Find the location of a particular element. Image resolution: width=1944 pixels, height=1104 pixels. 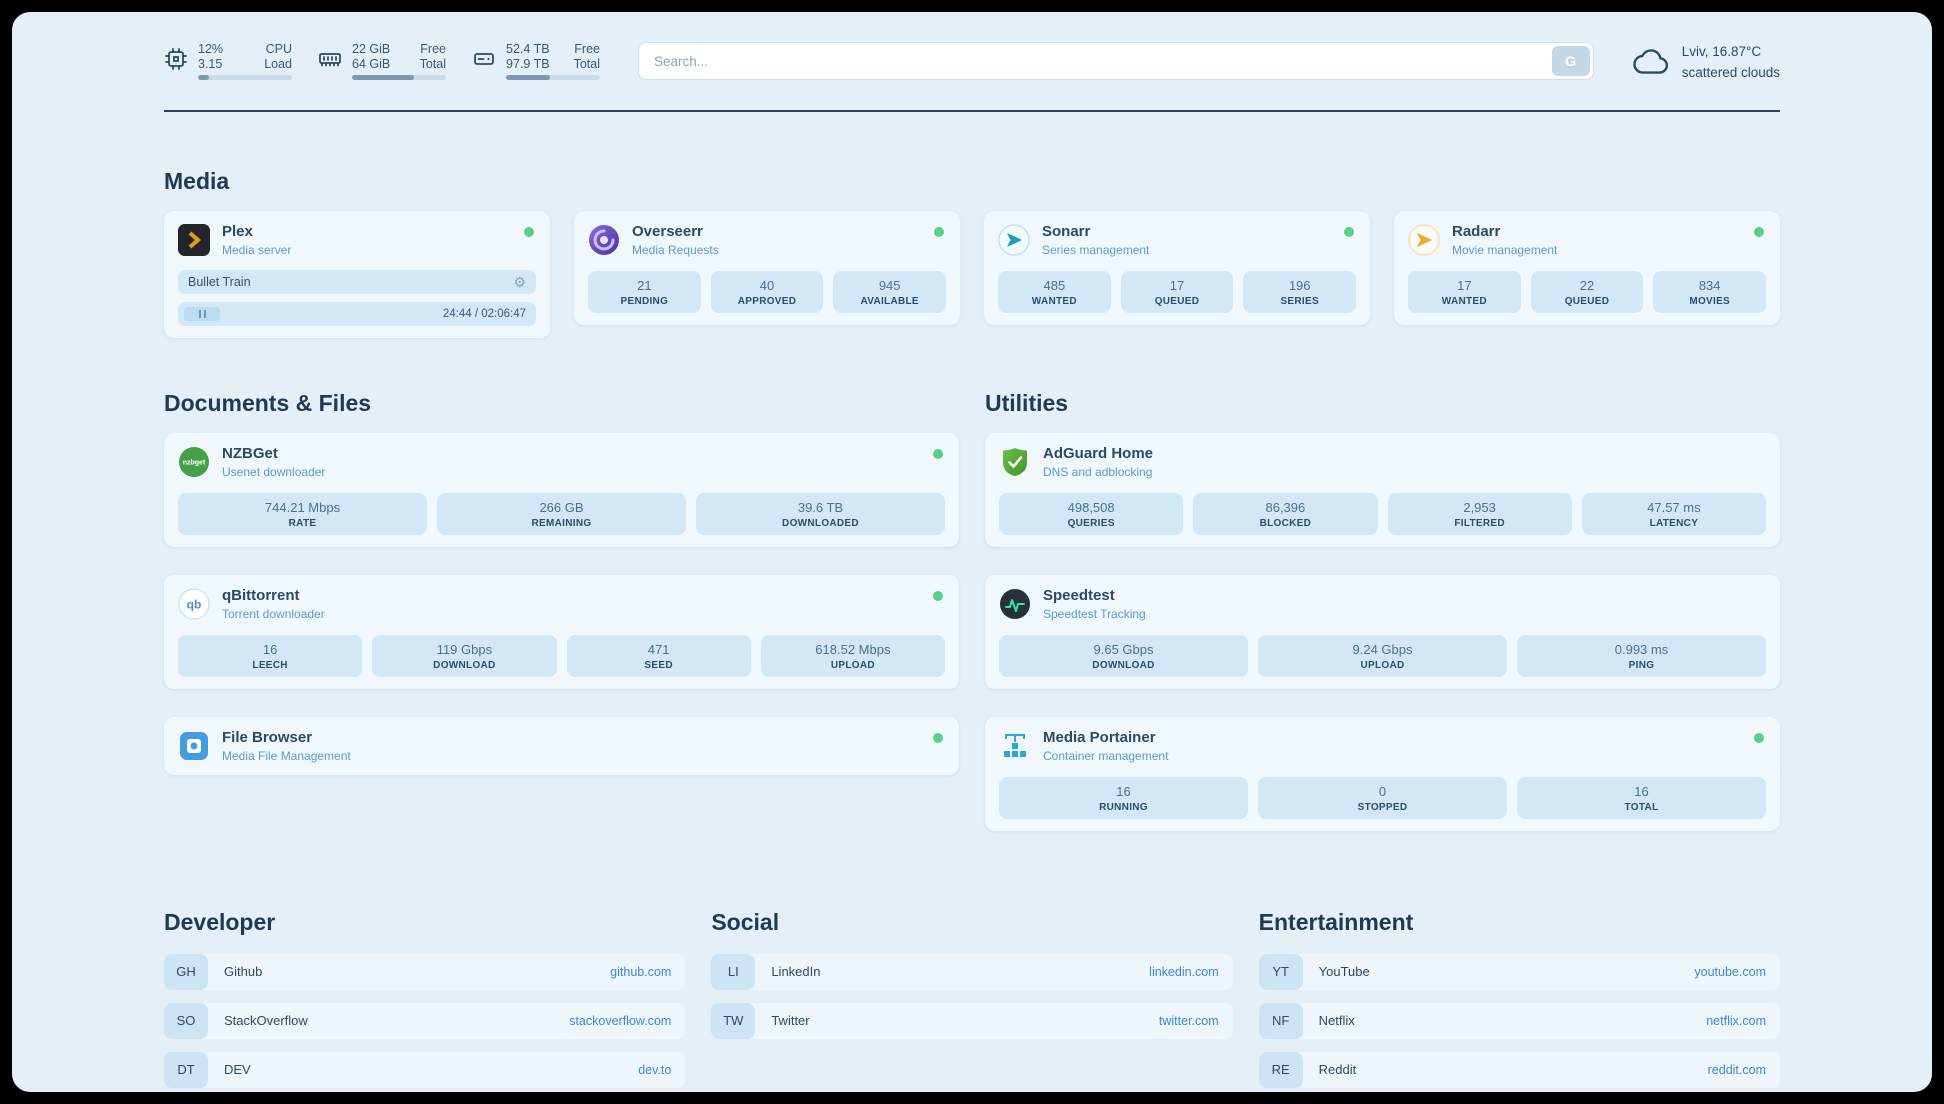

section-media: Media Plex Media server is located at coordinates (972, 253).